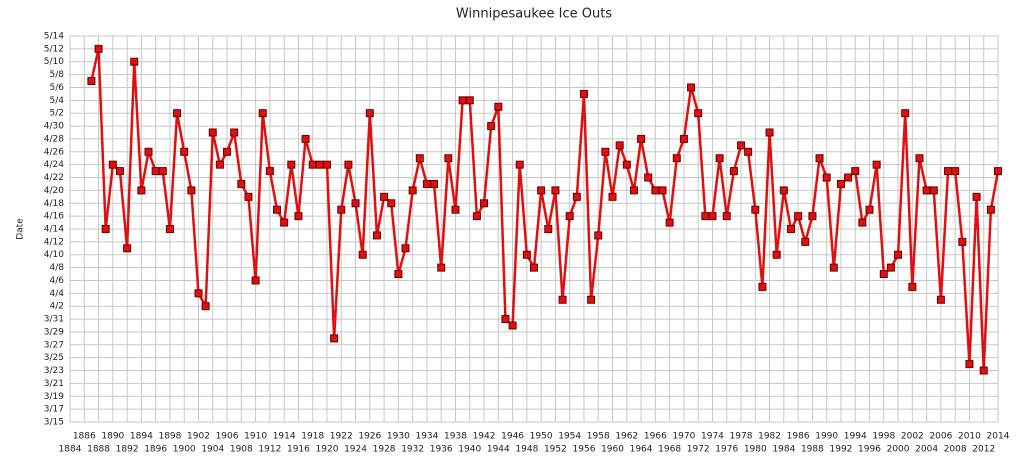  I want to click on x-tick-label: 1902, so click(198, 437).